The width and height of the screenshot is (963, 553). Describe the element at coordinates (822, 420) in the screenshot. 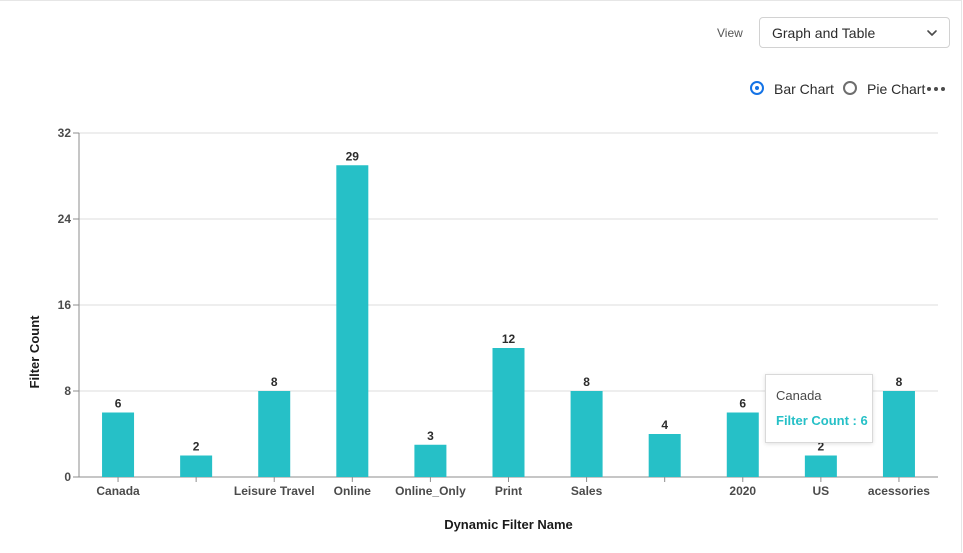

I see `tooltip-value: Filter Count : 6` at that location.